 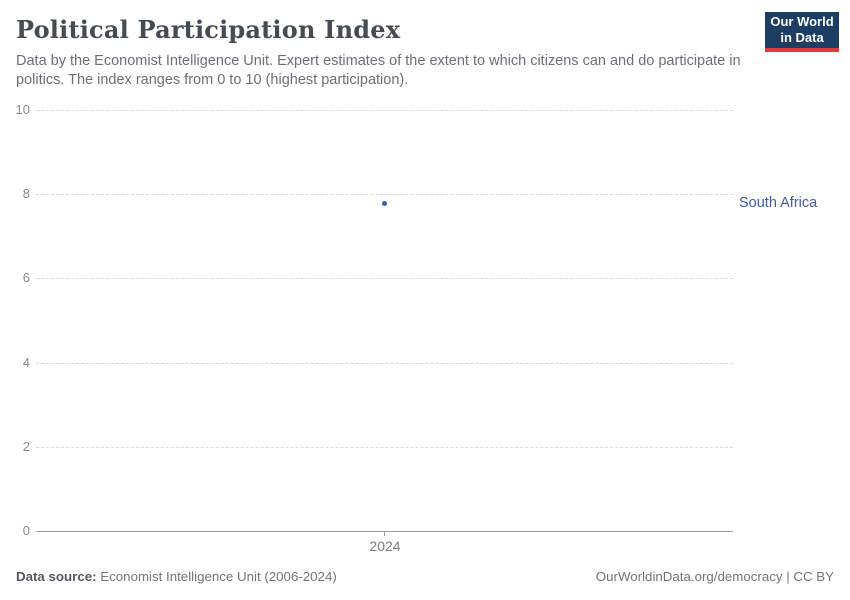 What do you see at coordinates (22, 109) in the screenshot?
I see `y-tick-label-10: 10` at bounding box center [22, 109].